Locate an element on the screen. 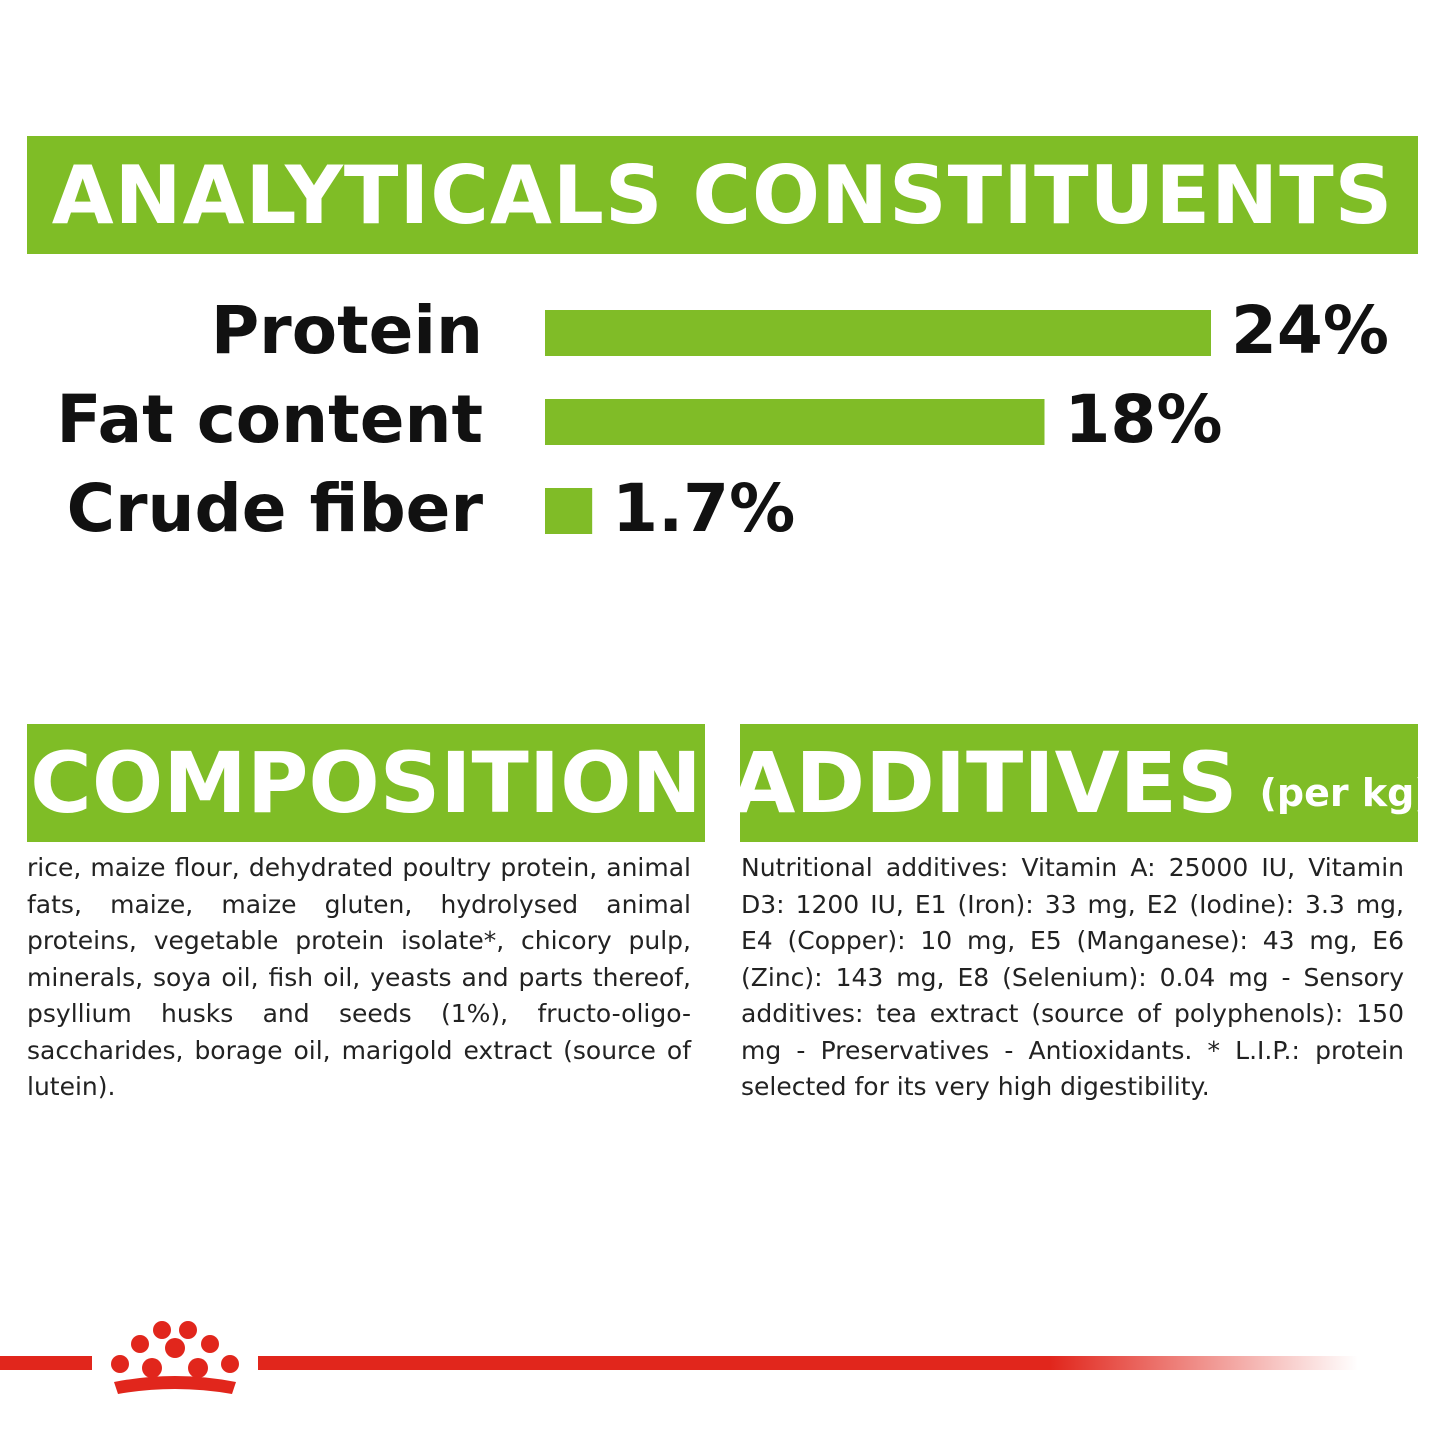 This screenshot has height=1445, width=1445. composition-title: COMPOSITION is located at coordinates (366, 783).